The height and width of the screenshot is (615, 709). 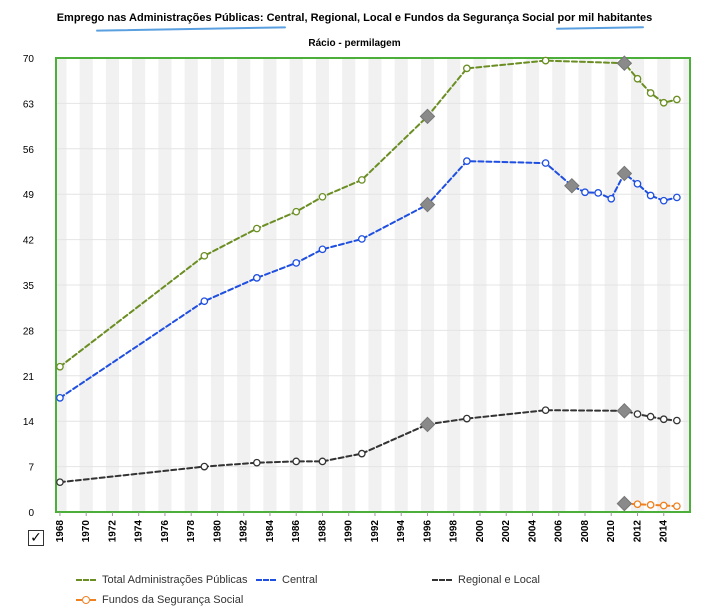 What do you see at coordinates (354, 43) in the screenshot?
I see `chart-subtitle: Rácio - permilagem` at bounding box center [354, 43].